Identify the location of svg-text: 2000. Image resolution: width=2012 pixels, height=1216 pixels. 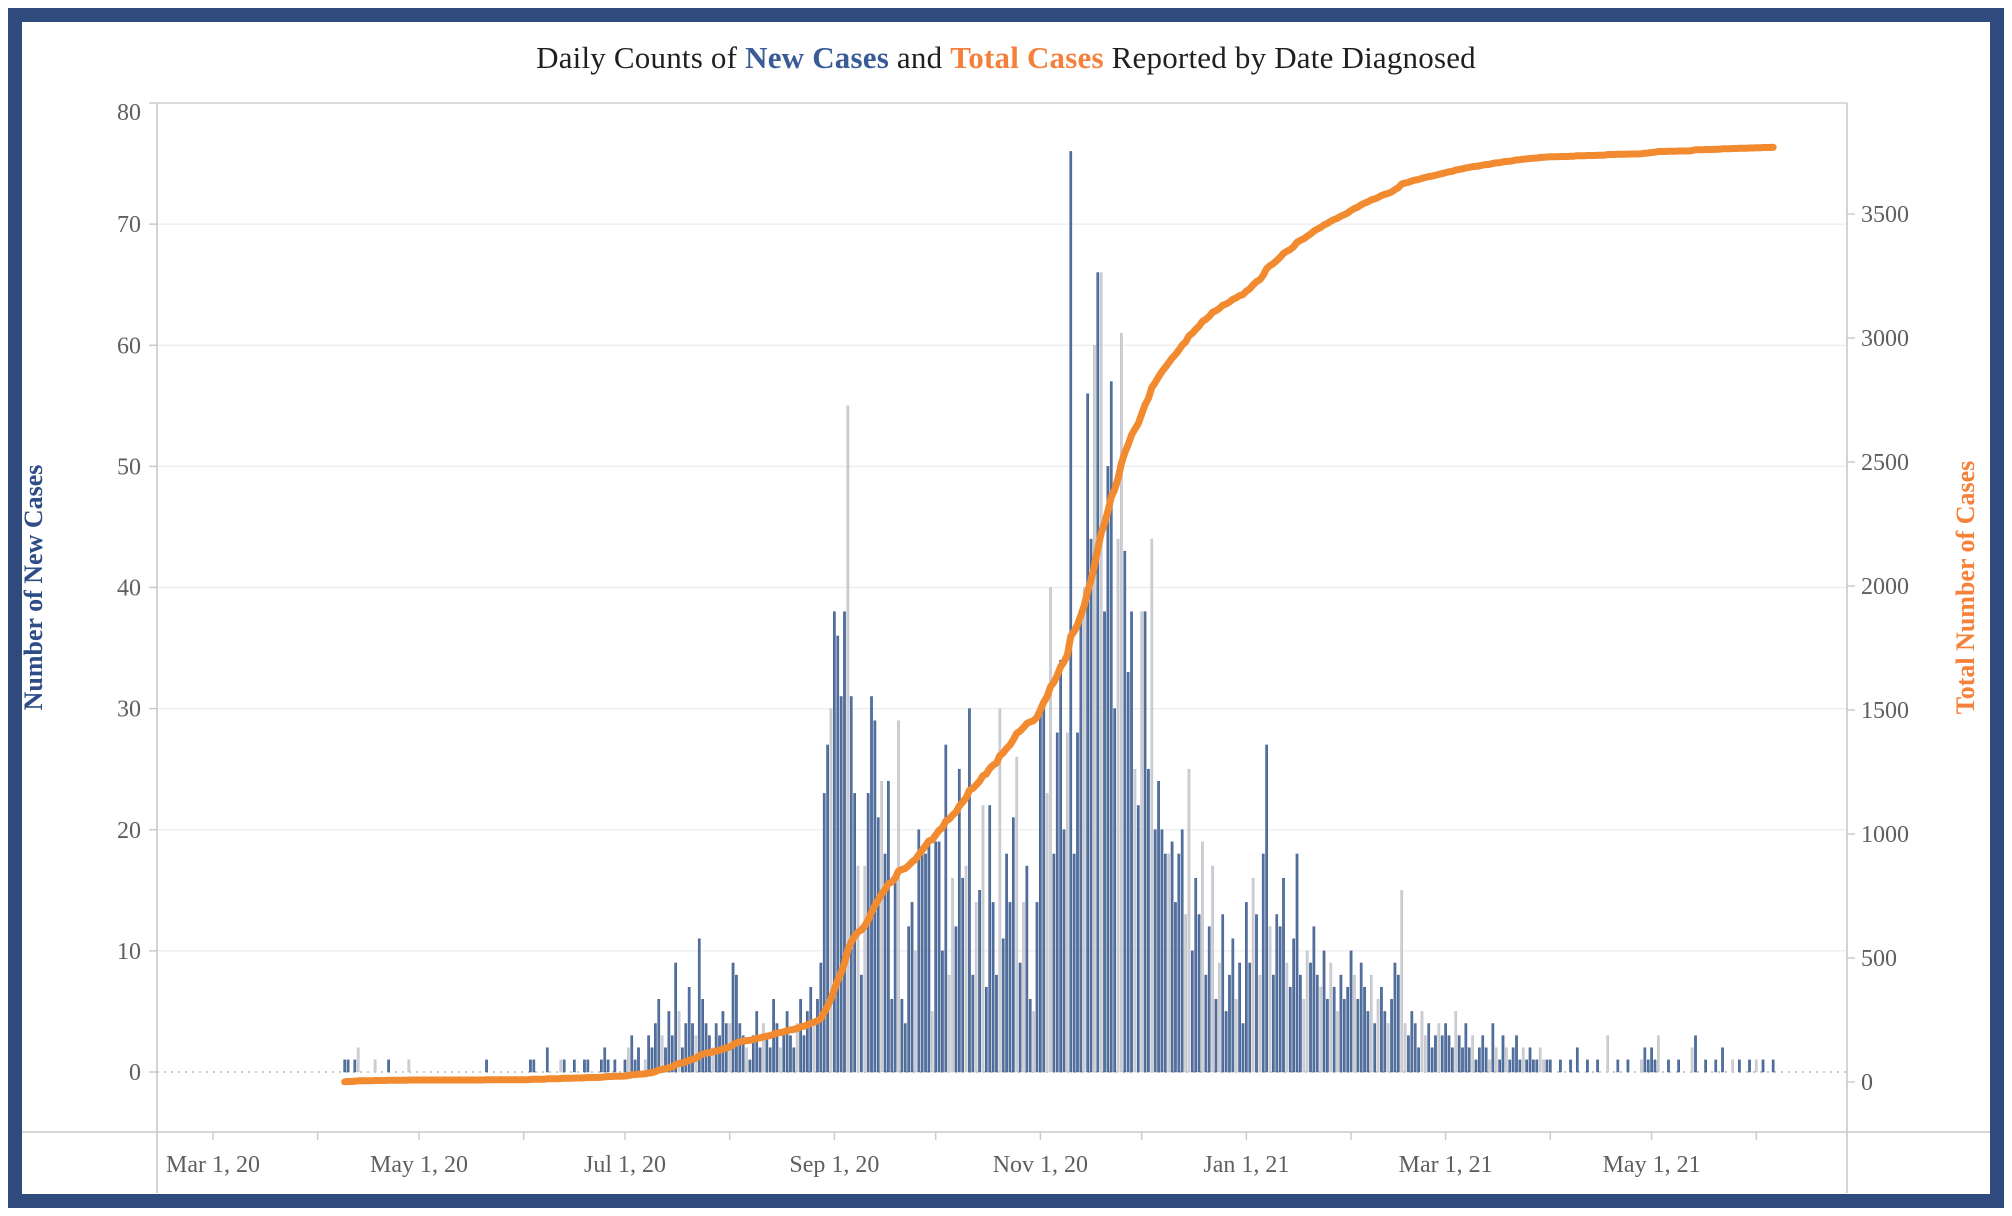
(1885, 587).